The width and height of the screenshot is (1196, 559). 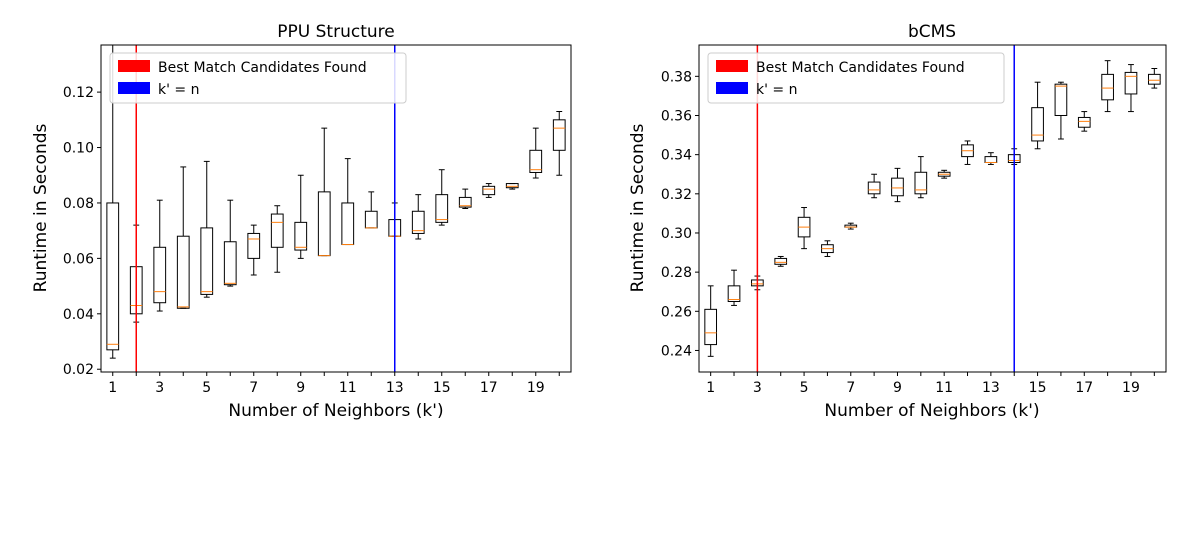 What do you see at coordinates (676, 195) in the screenshot?
I see `y-tick-label: 0.32` at bounding box center [676, 195].